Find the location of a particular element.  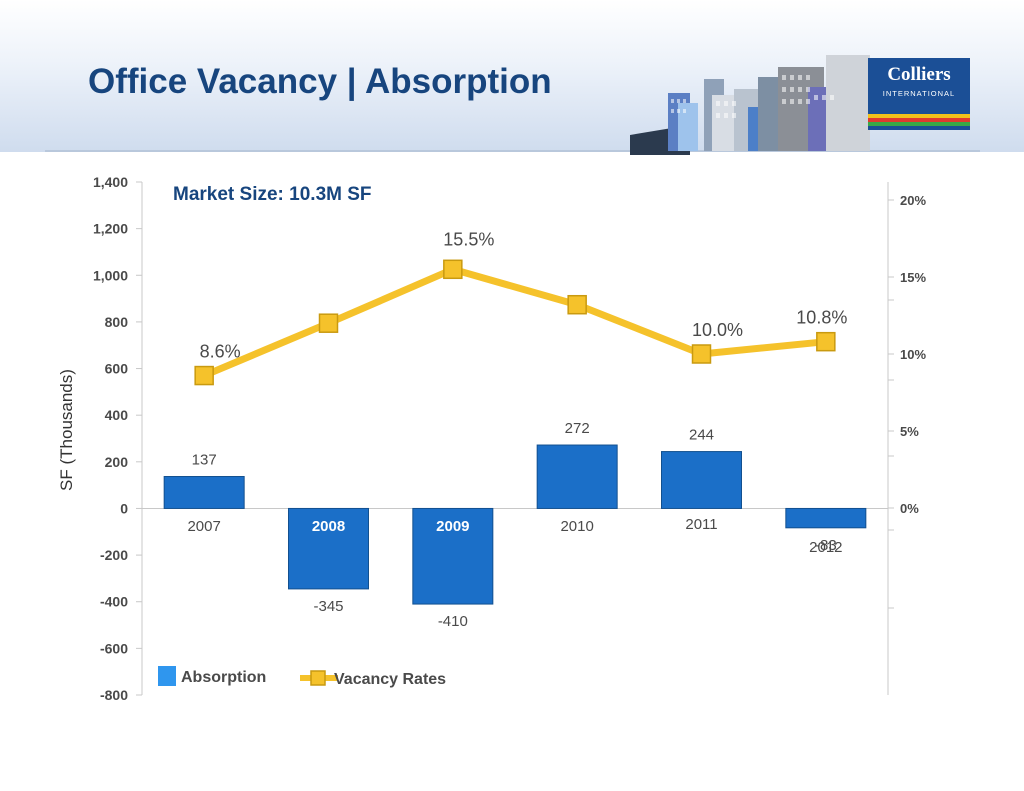

y2-tick-label: 15% is located at coordinates (913, 277).